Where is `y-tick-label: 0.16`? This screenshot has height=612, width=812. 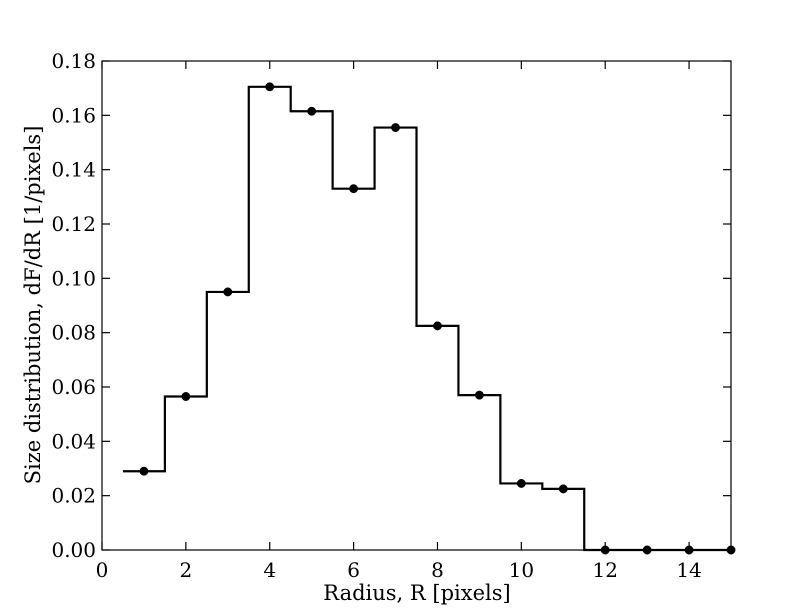
y-tick-label: 0.16 is located at coordinates (73, 115).